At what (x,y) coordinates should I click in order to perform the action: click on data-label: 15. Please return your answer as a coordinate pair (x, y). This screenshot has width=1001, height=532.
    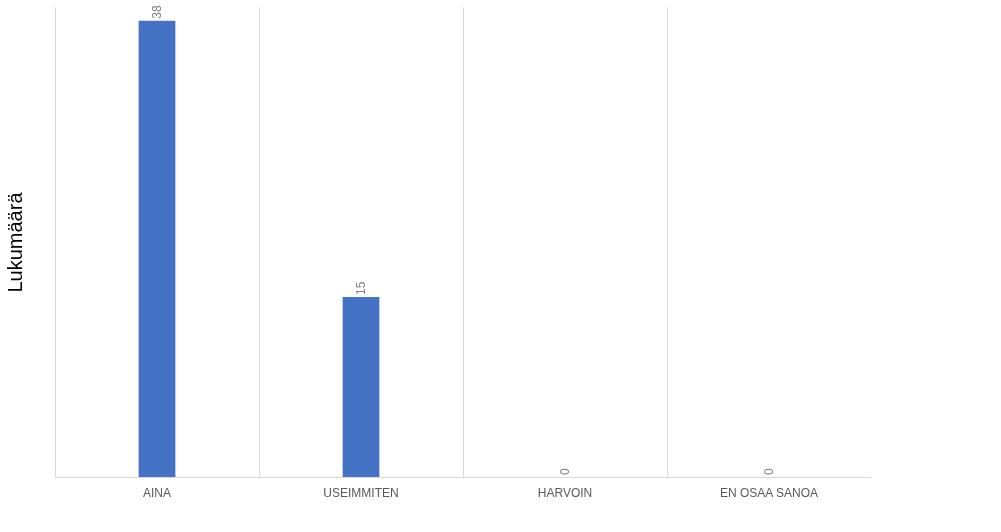
    Looking at the image, I should click on (361, 288).